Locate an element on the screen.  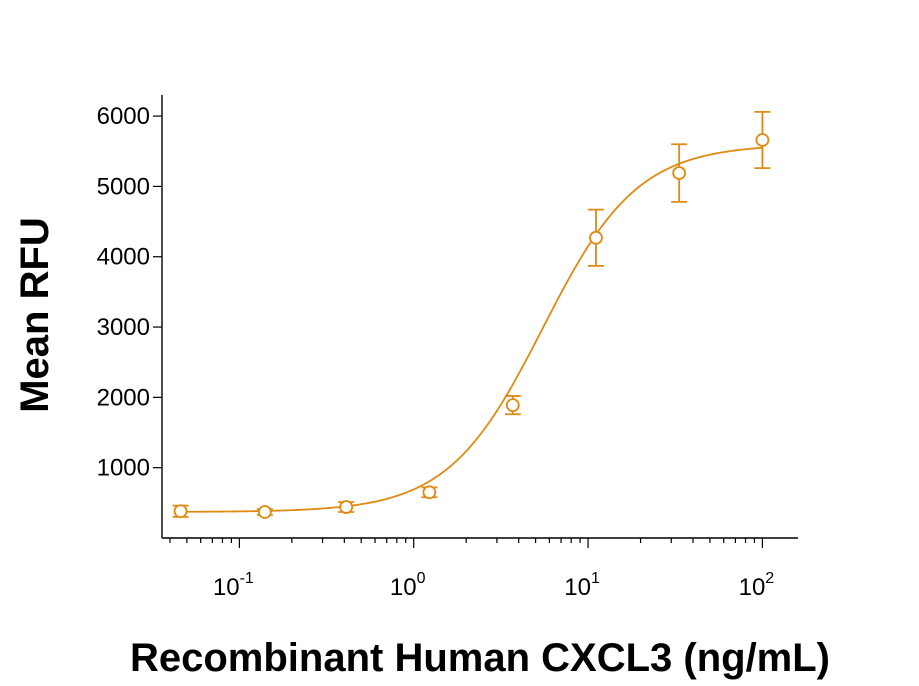
y-axis-title: Mean RFU is located at coordinates (35, 315).